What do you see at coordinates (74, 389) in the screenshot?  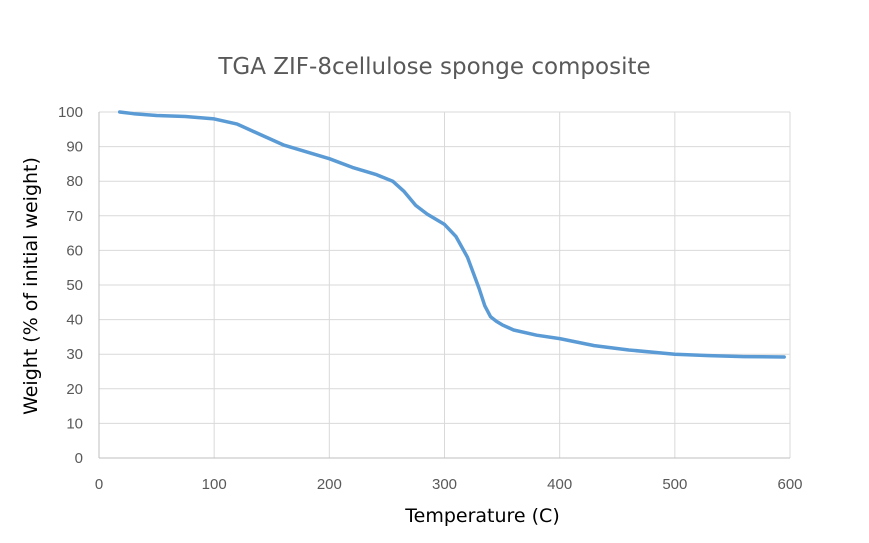 I see `y-tick-label: 20` at bounding box center [74, 389].